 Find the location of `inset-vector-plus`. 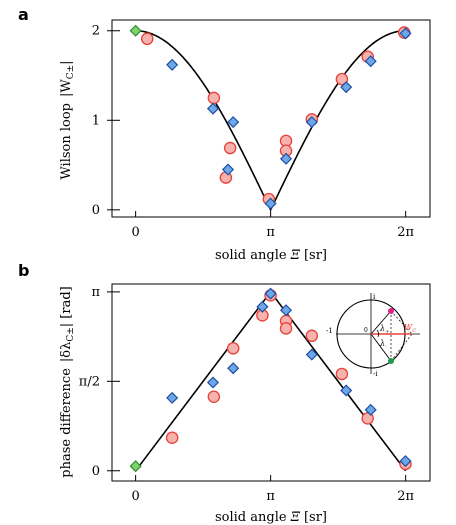

inset-vector-plus is located at coordinates (381, 322).